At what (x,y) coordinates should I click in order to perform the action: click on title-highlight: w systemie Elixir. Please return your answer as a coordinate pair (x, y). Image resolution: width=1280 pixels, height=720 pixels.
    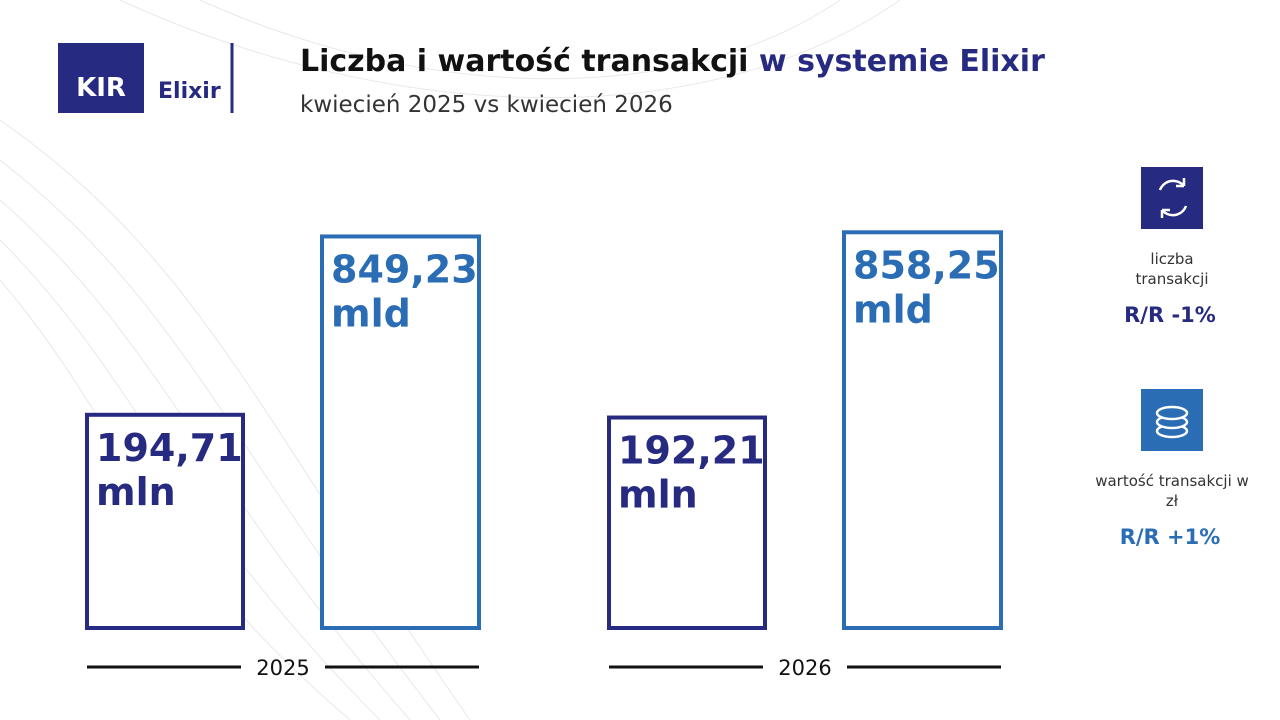
    Looking at the image, I should click on (902, 61).